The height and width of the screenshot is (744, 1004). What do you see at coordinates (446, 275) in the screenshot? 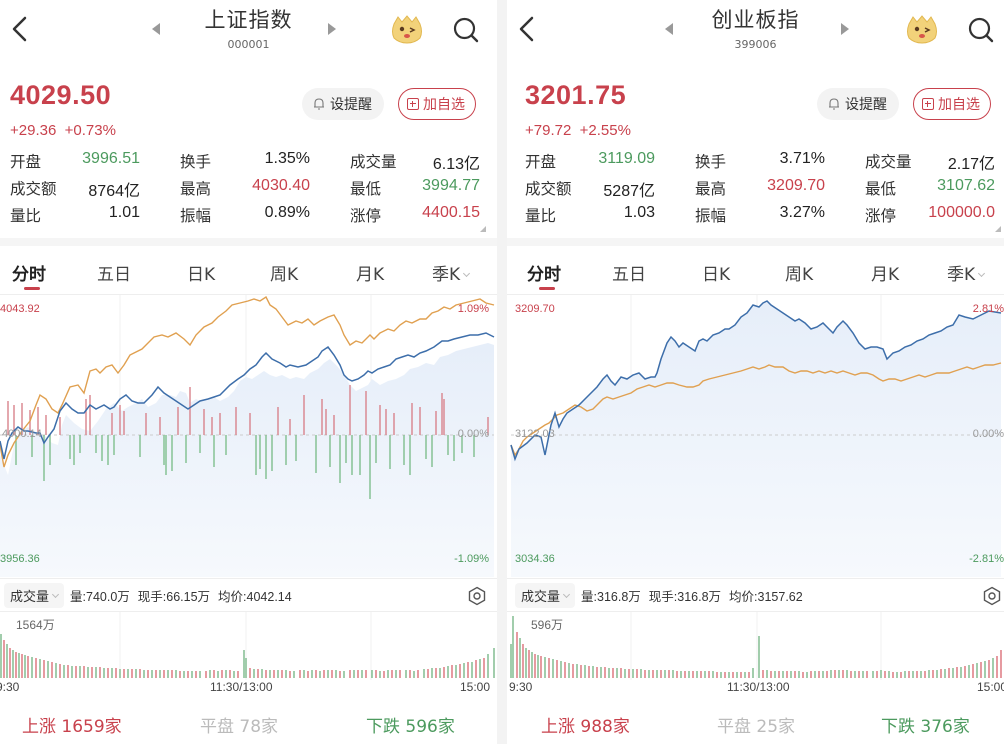
I see `tab-quarterly-k-label: 季K` at bounding box center [446, 275].